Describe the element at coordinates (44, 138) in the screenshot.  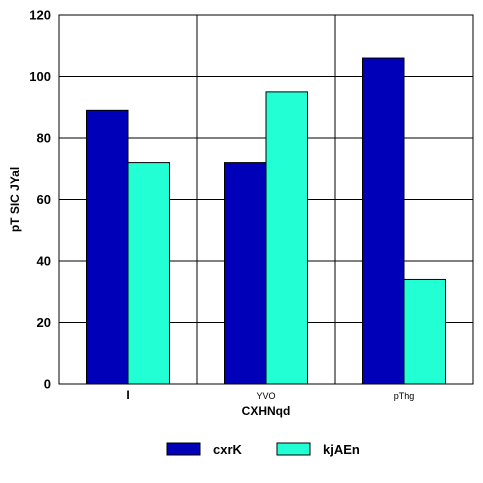
I see `y-tick-label: 80` at that location.